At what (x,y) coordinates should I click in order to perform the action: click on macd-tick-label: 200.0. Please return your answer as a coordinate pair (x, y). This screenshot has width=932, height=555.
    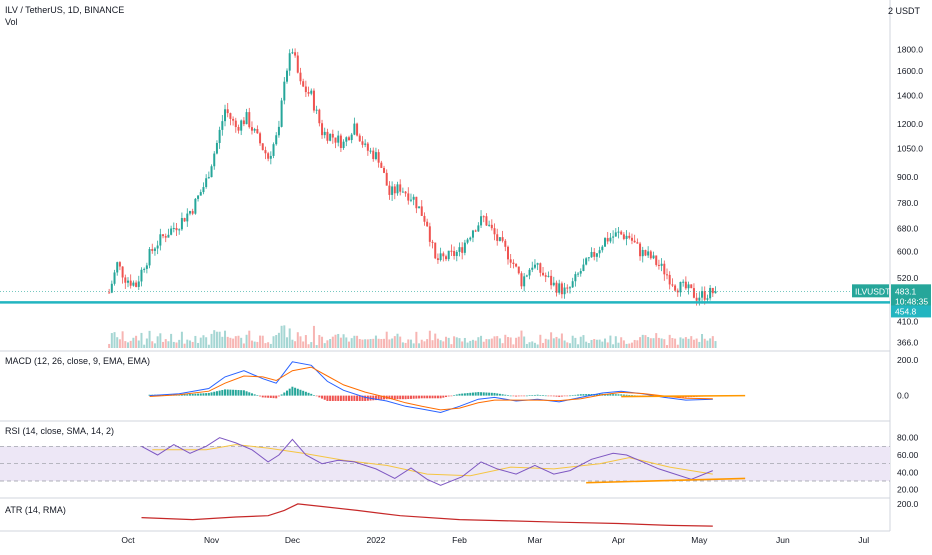
    Looking at the image, I should click on (908, 360).